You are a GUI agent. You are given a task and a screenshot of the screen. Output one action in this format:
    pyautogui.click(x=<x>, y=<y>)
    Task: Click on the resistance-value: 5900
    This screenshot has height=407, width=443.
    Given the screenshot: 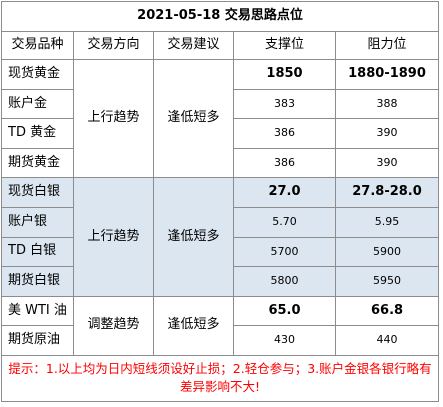 What is the action you would take?
    pyautogui.click(x=387, y=252)
    